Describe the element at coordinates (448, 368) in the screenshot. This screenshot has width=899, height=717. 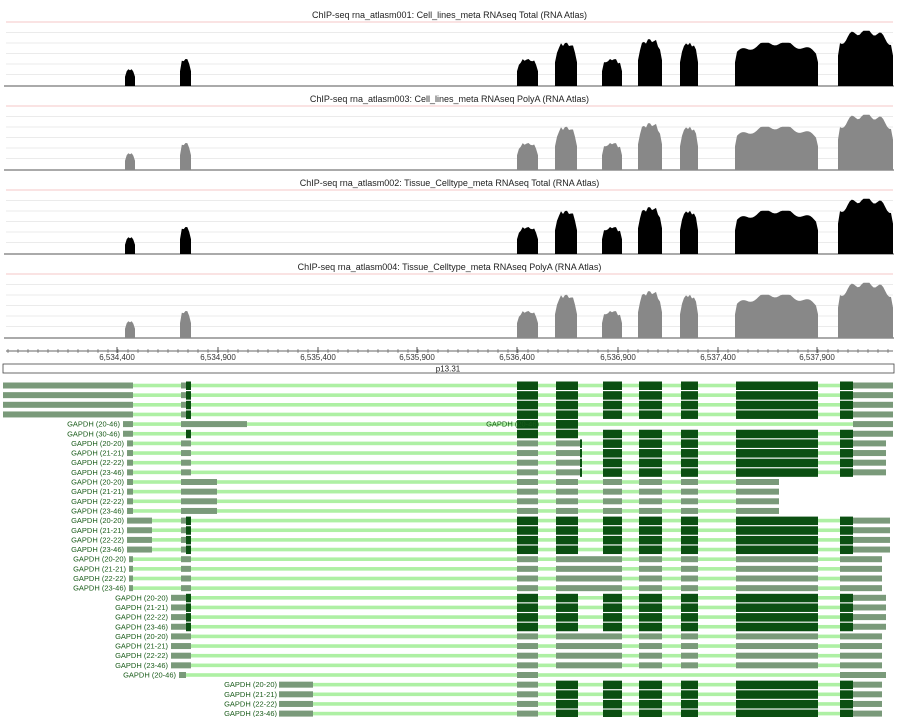
I see `cytoband: p13.31` at that location.